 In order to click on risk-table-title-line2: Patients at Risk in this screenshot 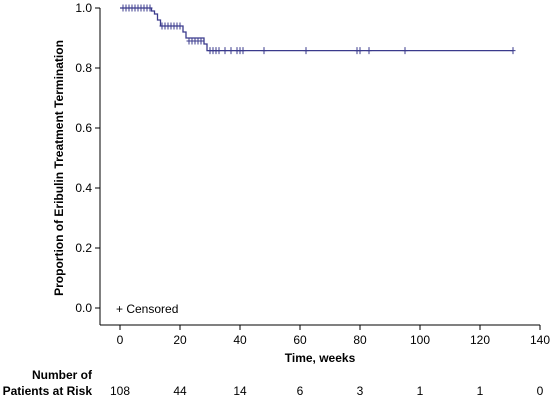, I will do `click(48, 391)`.